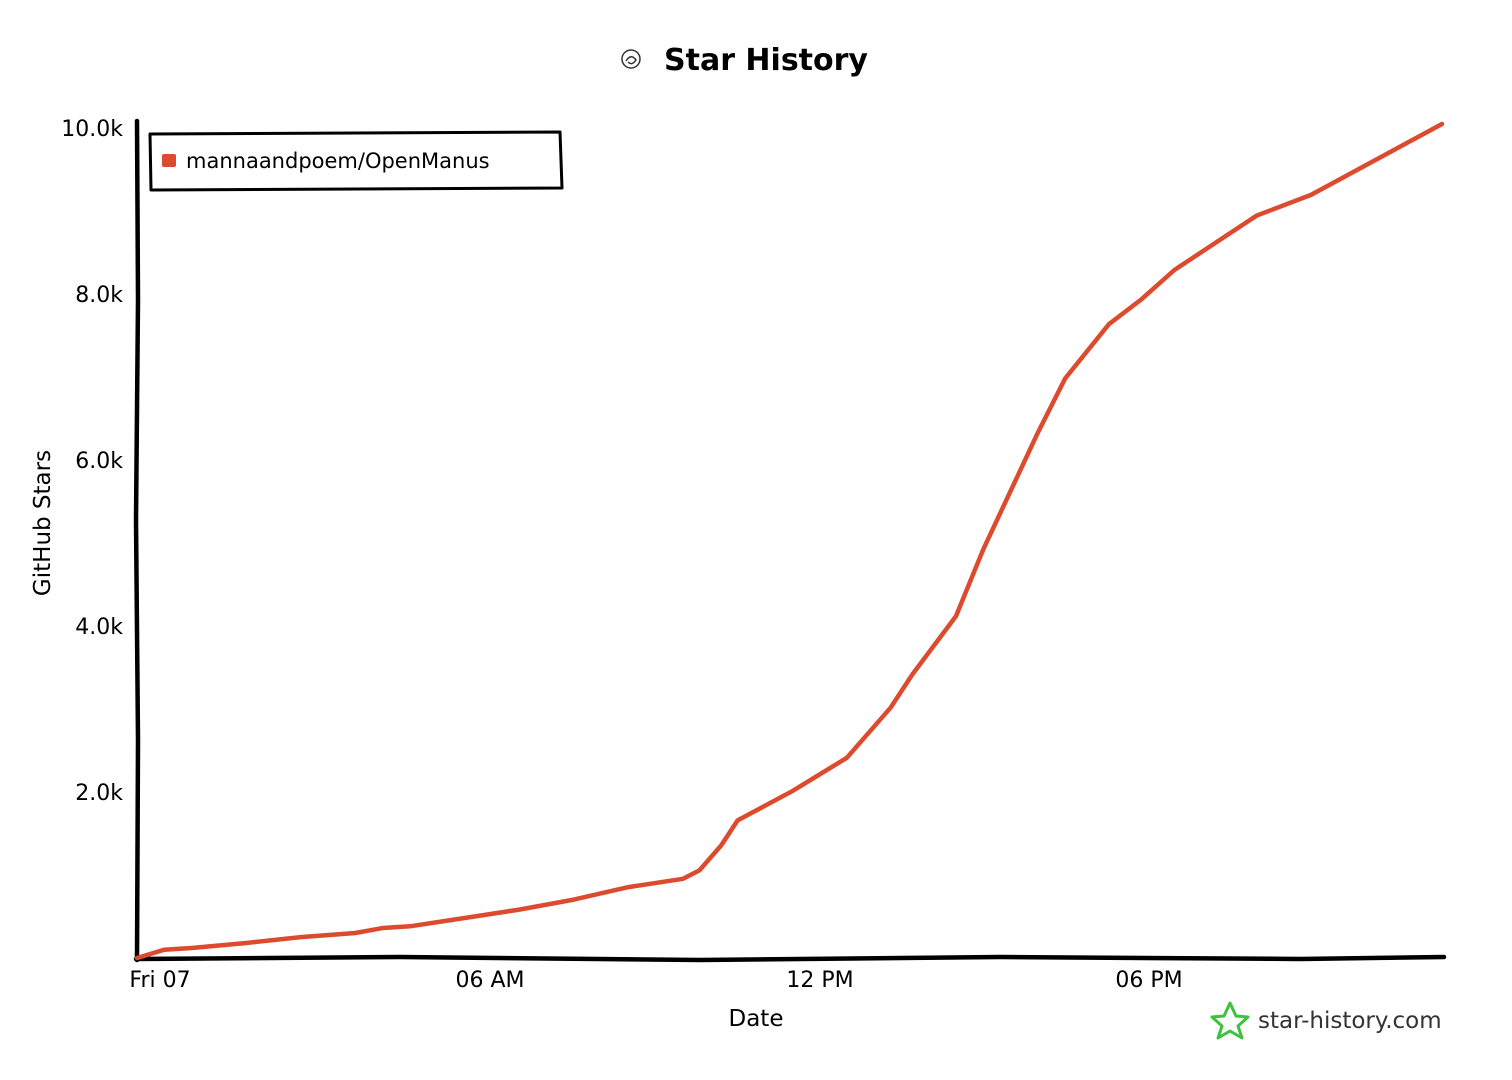  I want to click on x-axis-label: Date, so click(756, 1019).